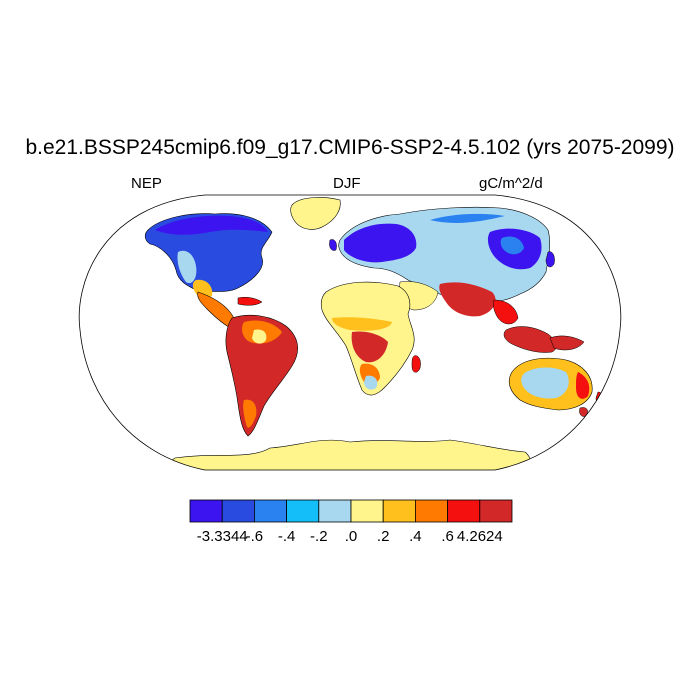 This screenshot has height=700, width=700. Describe the element at coordinates (380, 243) in the screenshot. I see `europe-core` at that location.